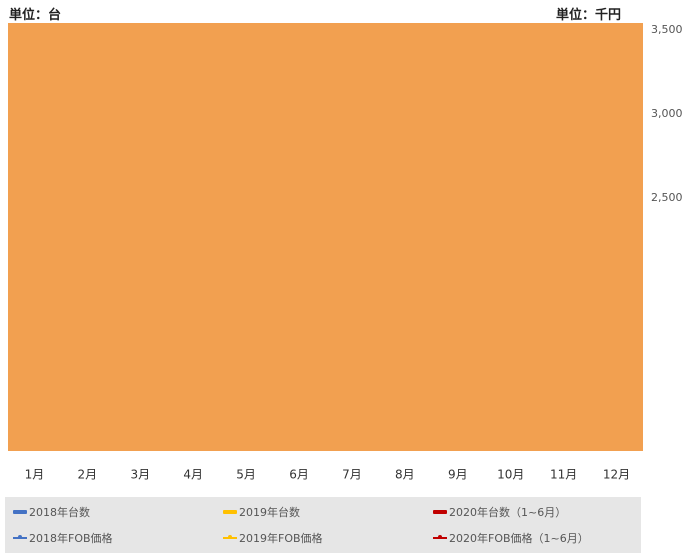 Image resolution: width=696 pixels, height=553 pixels. I want to click on y-right-tick-label: 2,500, so click(667, 197).